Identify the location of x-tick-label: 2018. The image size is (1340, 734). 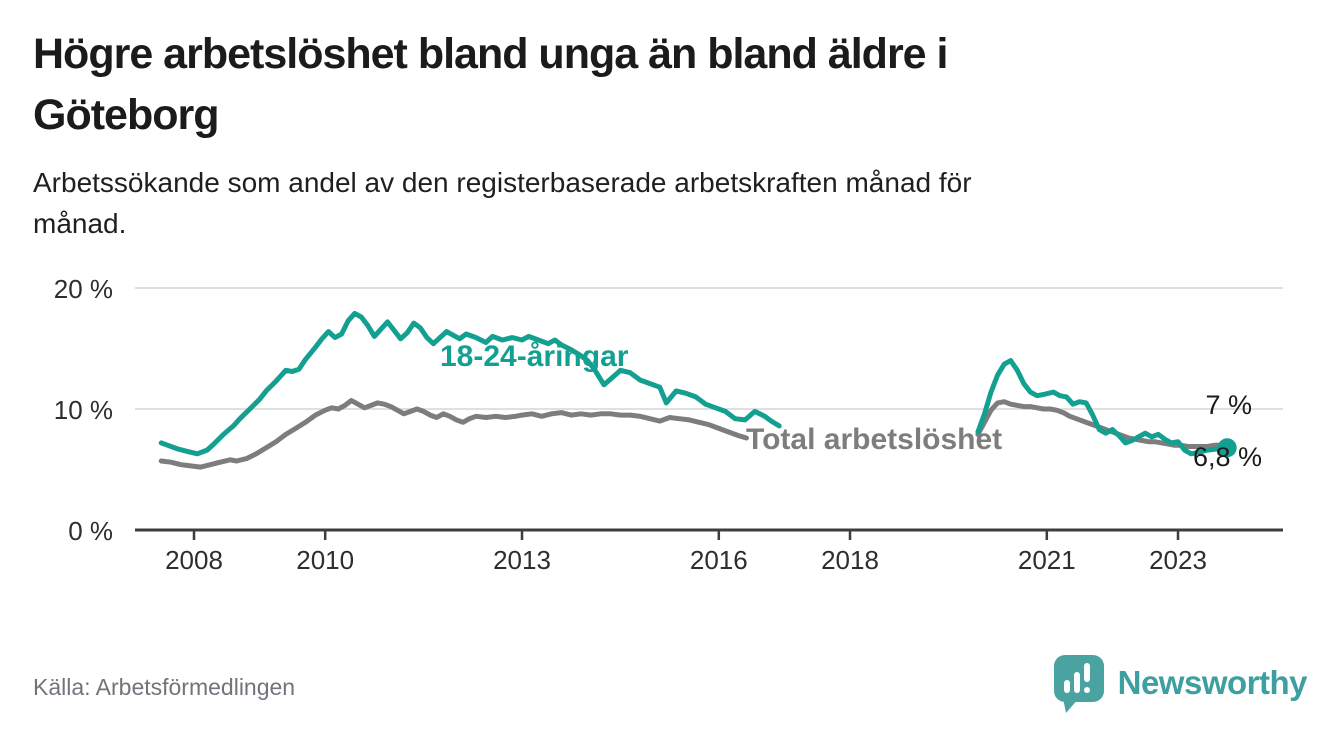
(850, 560).